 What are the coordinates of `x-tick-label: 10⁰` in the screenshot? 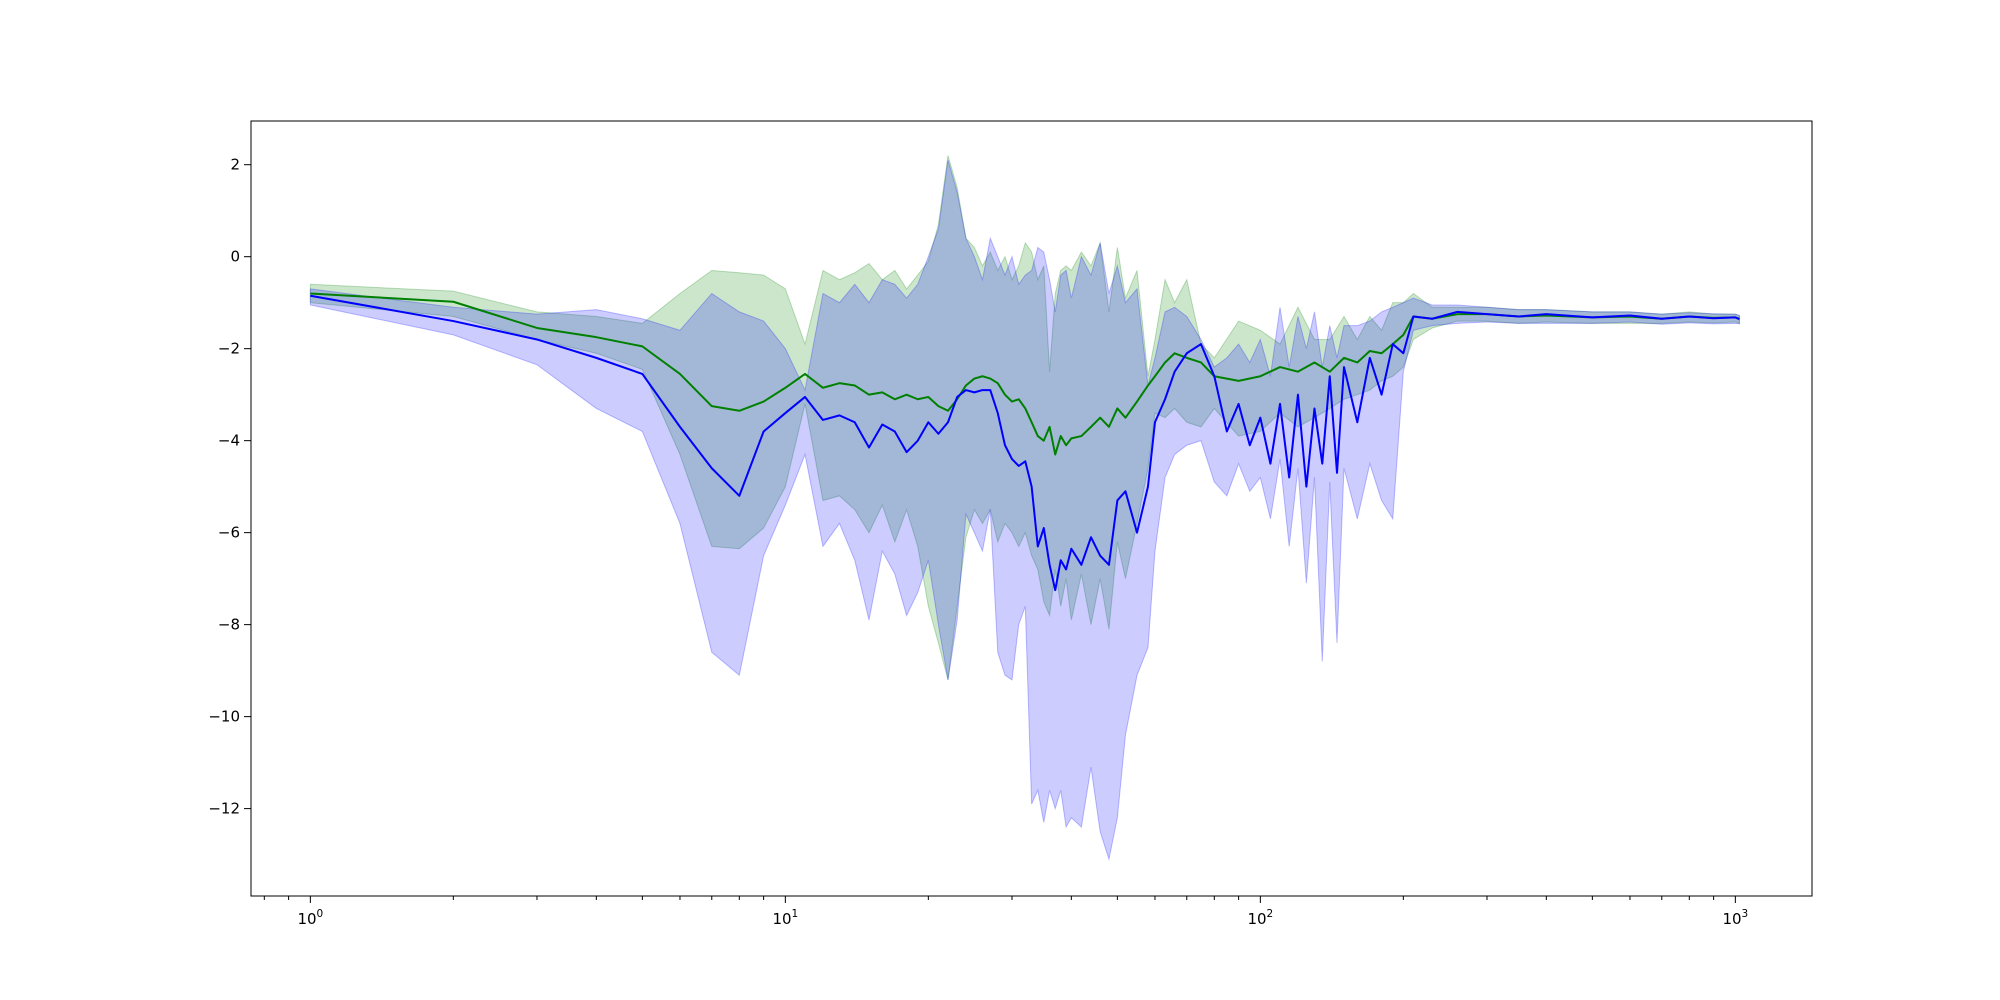 It's located at (310, 918).